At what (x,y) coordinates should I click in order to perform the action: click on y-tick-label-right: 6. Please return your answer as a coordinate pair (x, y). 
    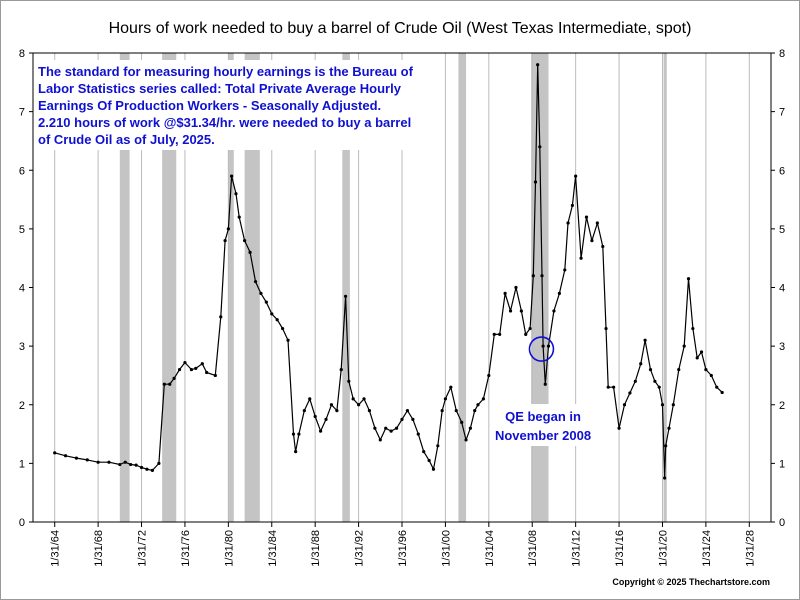
    Looking at the image, I should click on (782, 171).